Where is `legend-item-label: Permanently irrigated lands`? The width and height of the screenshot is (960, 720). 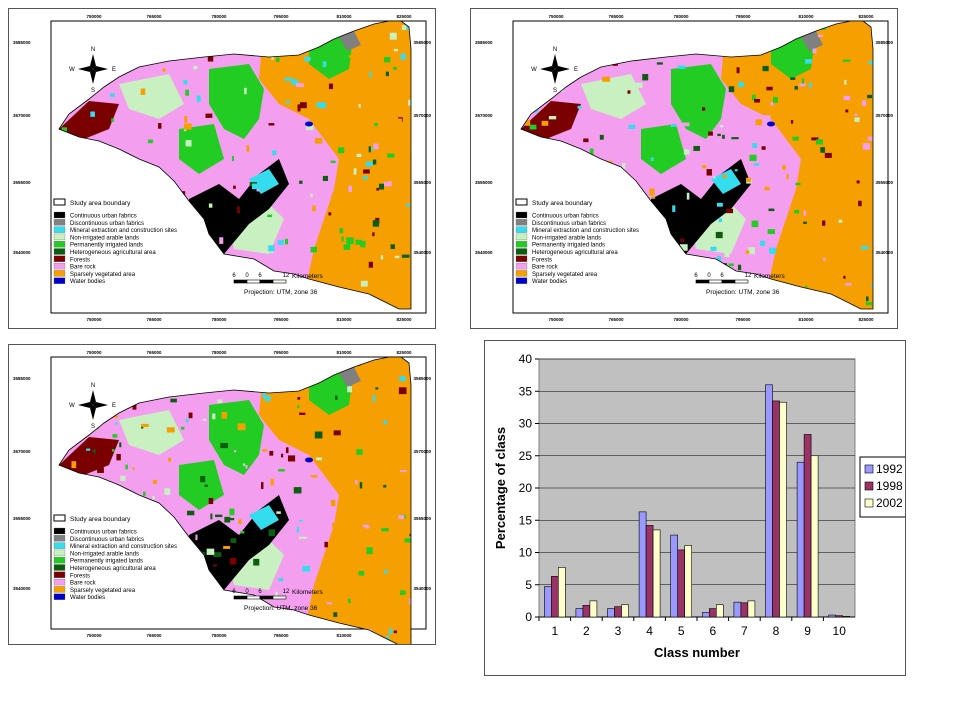 legend-item-label: Permanently irrigated lands is located at coordinates (106, 562).